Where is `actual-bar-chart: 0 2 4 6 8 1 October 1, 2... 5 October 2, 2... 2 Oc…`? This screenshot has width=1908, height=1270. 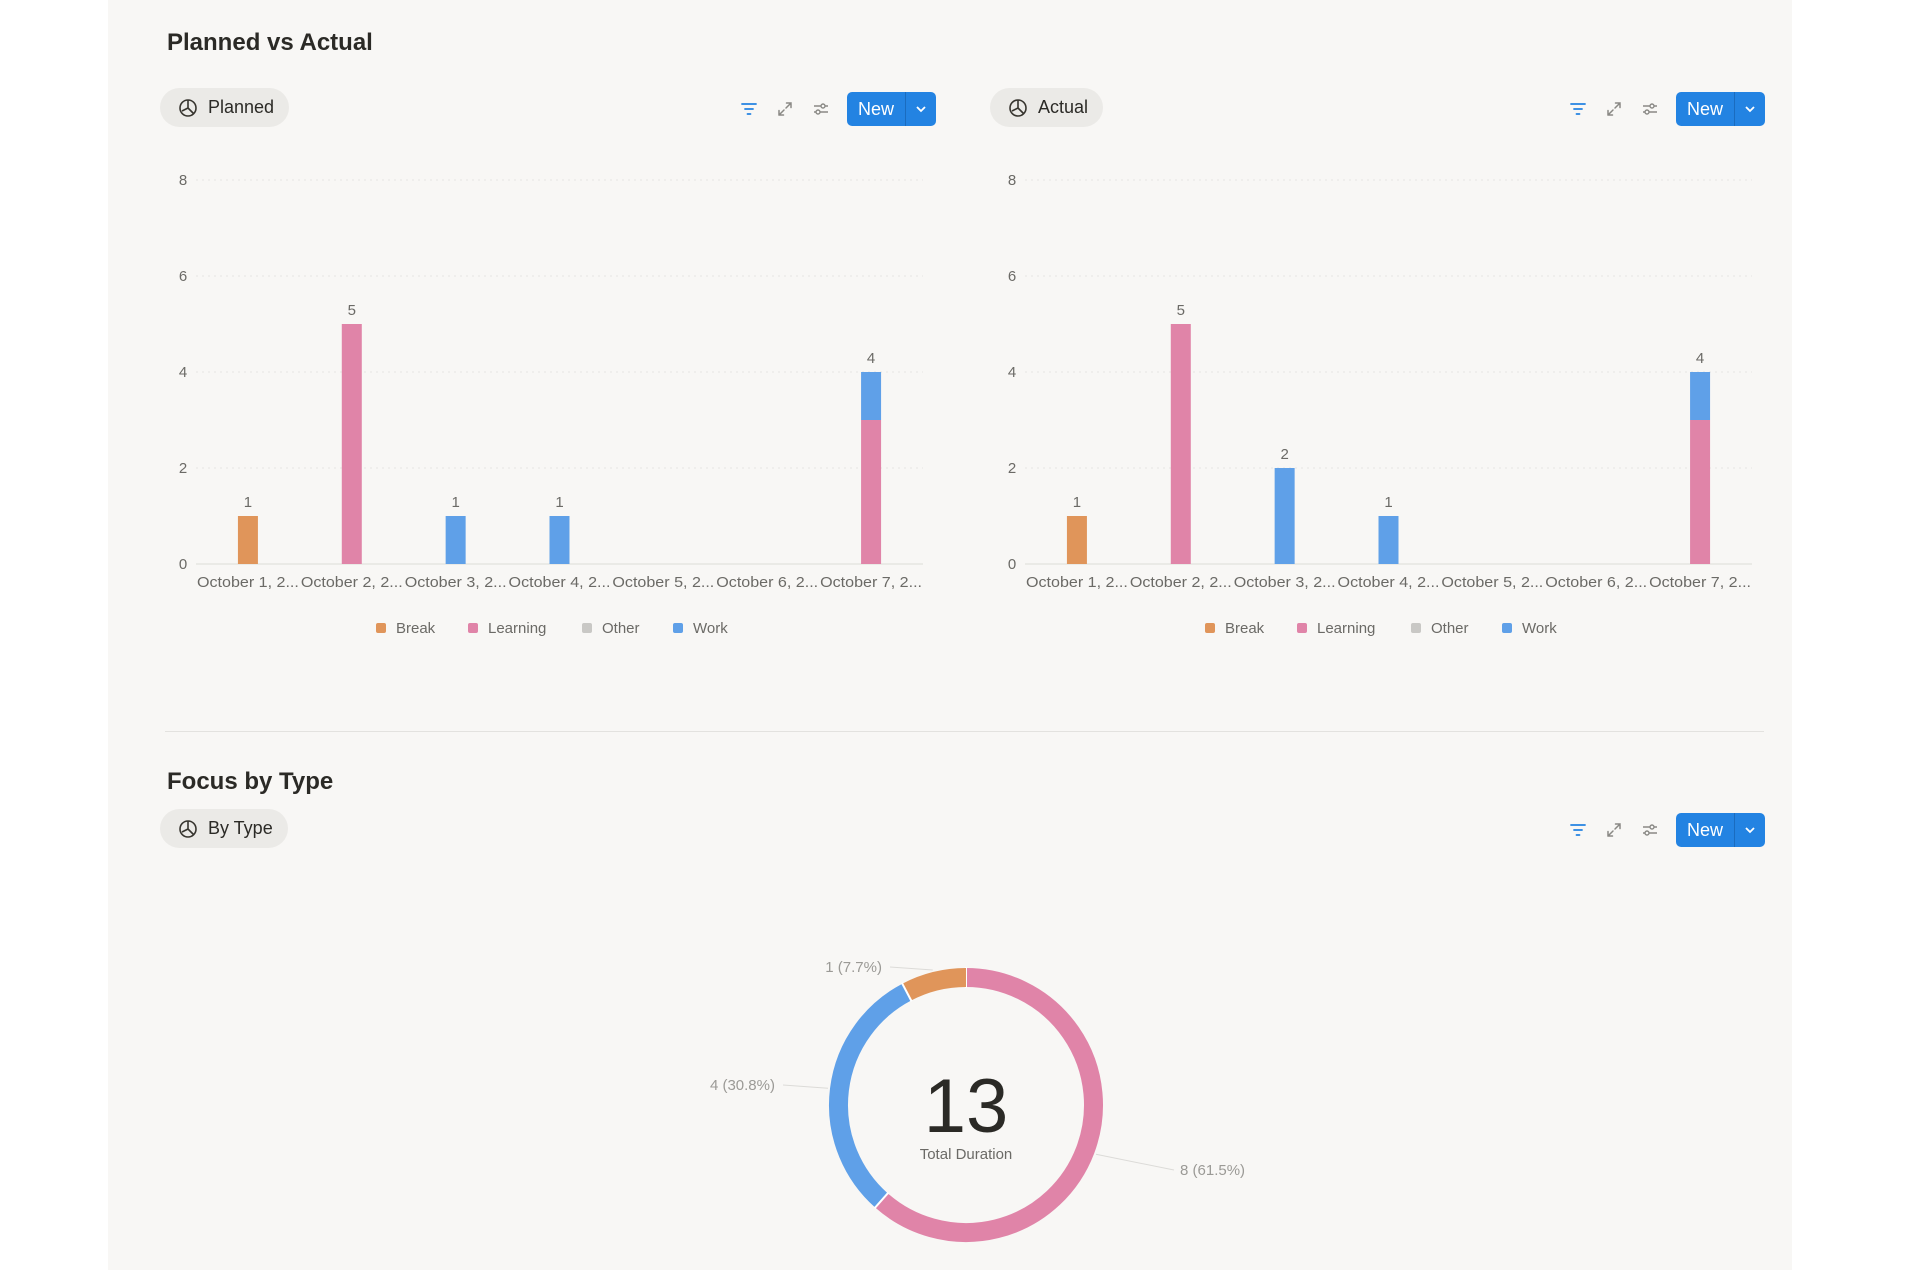
actual-bar-chart: 0 2 4 6 8 1 October 1, 2... 5 October 2, 2... 2 Oc… is located at coordinates (1380, 404).